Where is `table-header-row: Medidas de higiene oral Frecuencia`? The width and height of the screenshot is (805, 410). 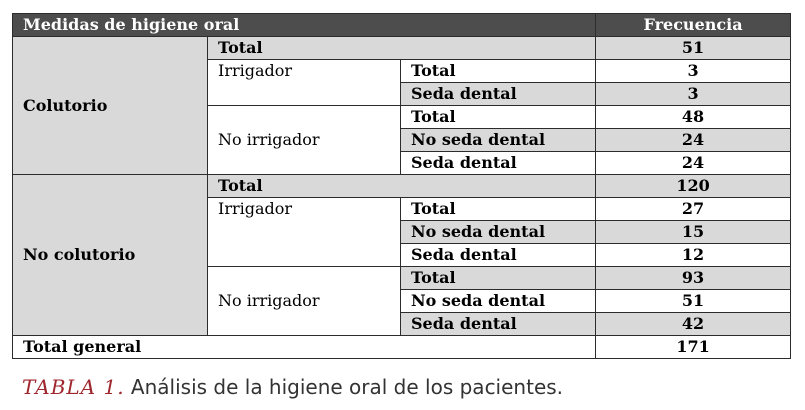
table-header-row: Medidas de higiene oral Frecuencia is located at coordinates (401, 25).